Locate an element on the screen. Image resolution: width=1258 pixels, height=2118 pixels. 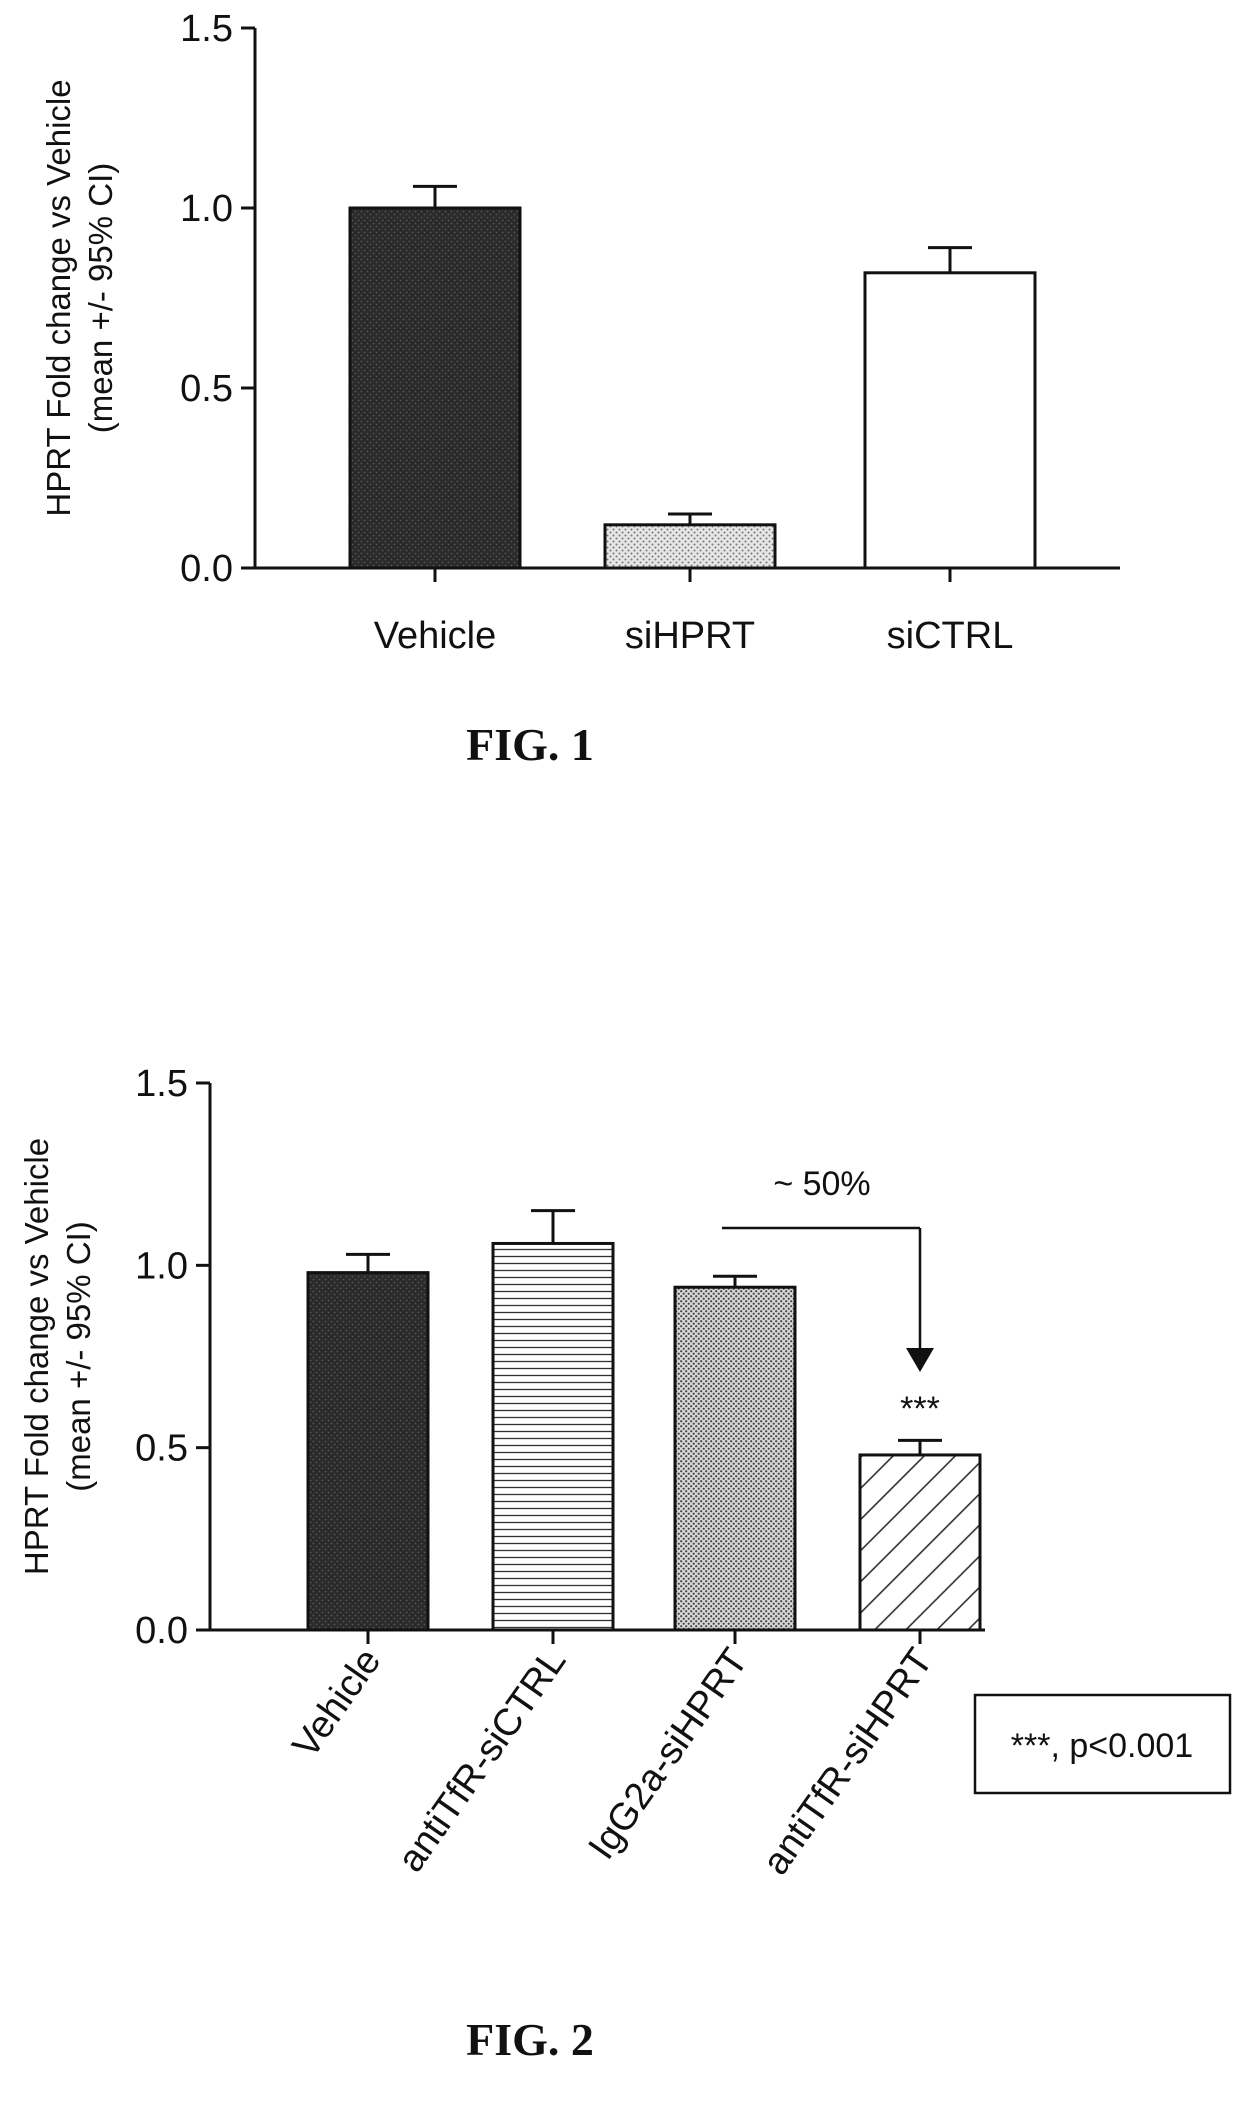
x-tick-label: antiTfR-siCTRL is located at coordinates (482, 1760).